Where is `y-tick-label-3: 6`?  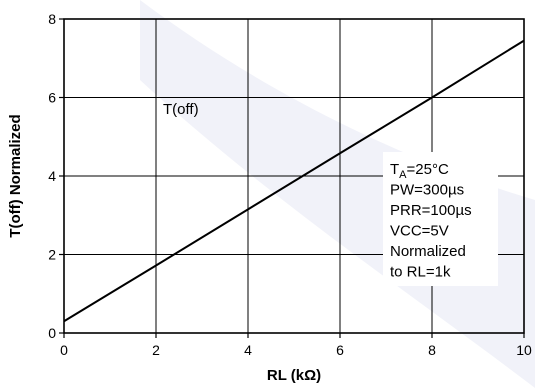
y-tick-label-3: 6 is located at coordinates (52, 98).